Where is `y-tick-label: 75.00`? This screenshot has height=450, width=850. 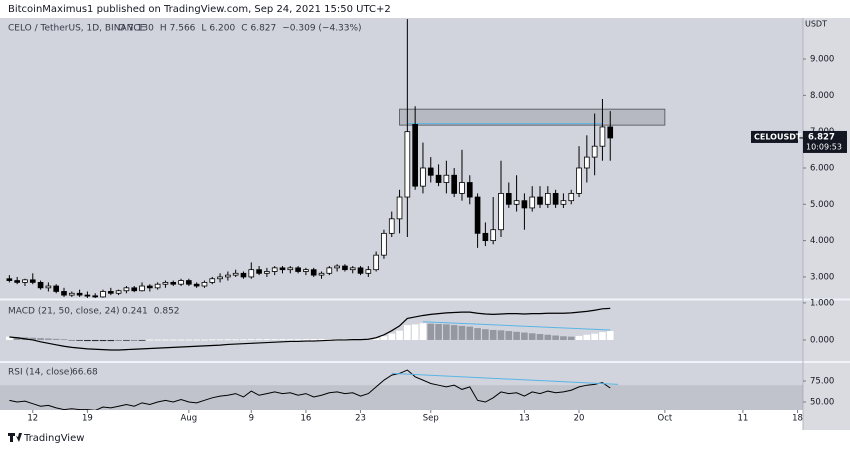
y-tick-label: 75.00 is located at coordinates (822, 381).